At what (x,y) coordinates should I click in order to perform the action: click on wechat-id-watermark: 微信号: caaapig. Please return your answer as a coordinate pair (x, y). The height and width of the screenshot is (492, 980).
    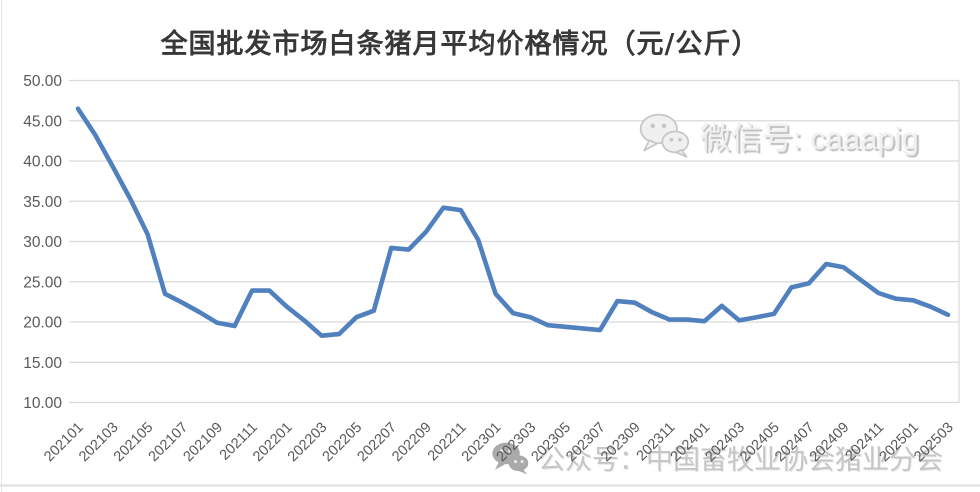
    Looking at the image, I should click on (778, 135).